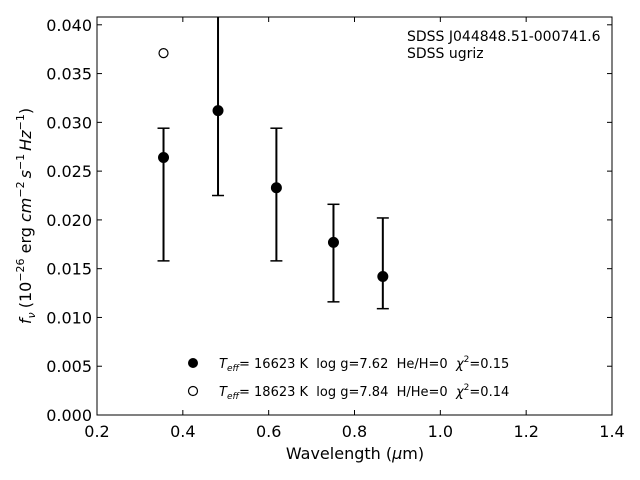 Image resolution: width=640 pixels, height=480 pixels. I want to click on legend-entry-1: Teff= 16623 K log g=7.62 He/H=0 χ2=0.15, so click(364, 364).